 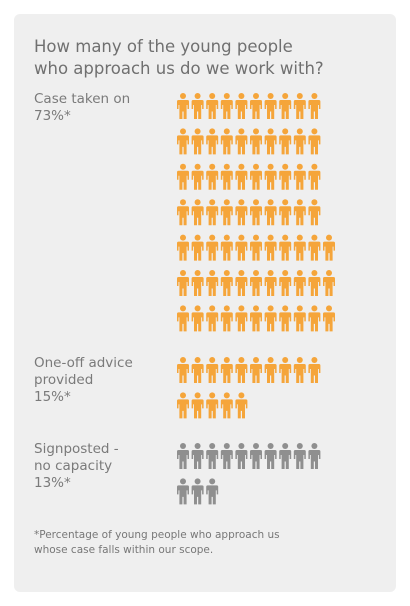 What do you see at coordinates (179, 68) in the screenshot?
I see `title-line-2: who approach us do we work with?` at bounding box center [179, 68].